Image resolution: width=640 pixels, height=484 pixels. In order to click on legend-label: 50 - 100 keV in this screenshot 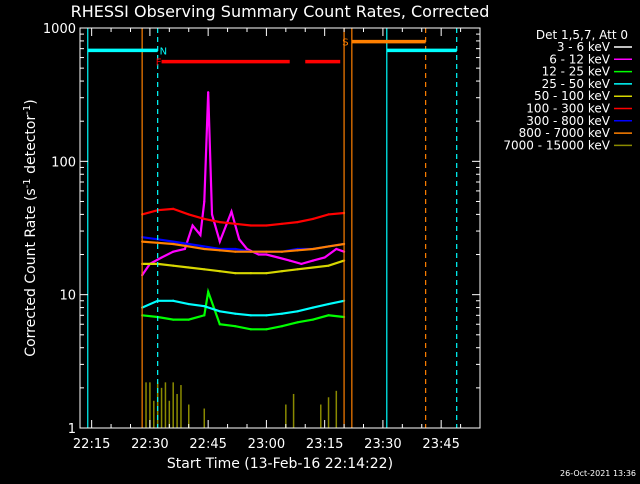, I will do `click(572, 96)`.